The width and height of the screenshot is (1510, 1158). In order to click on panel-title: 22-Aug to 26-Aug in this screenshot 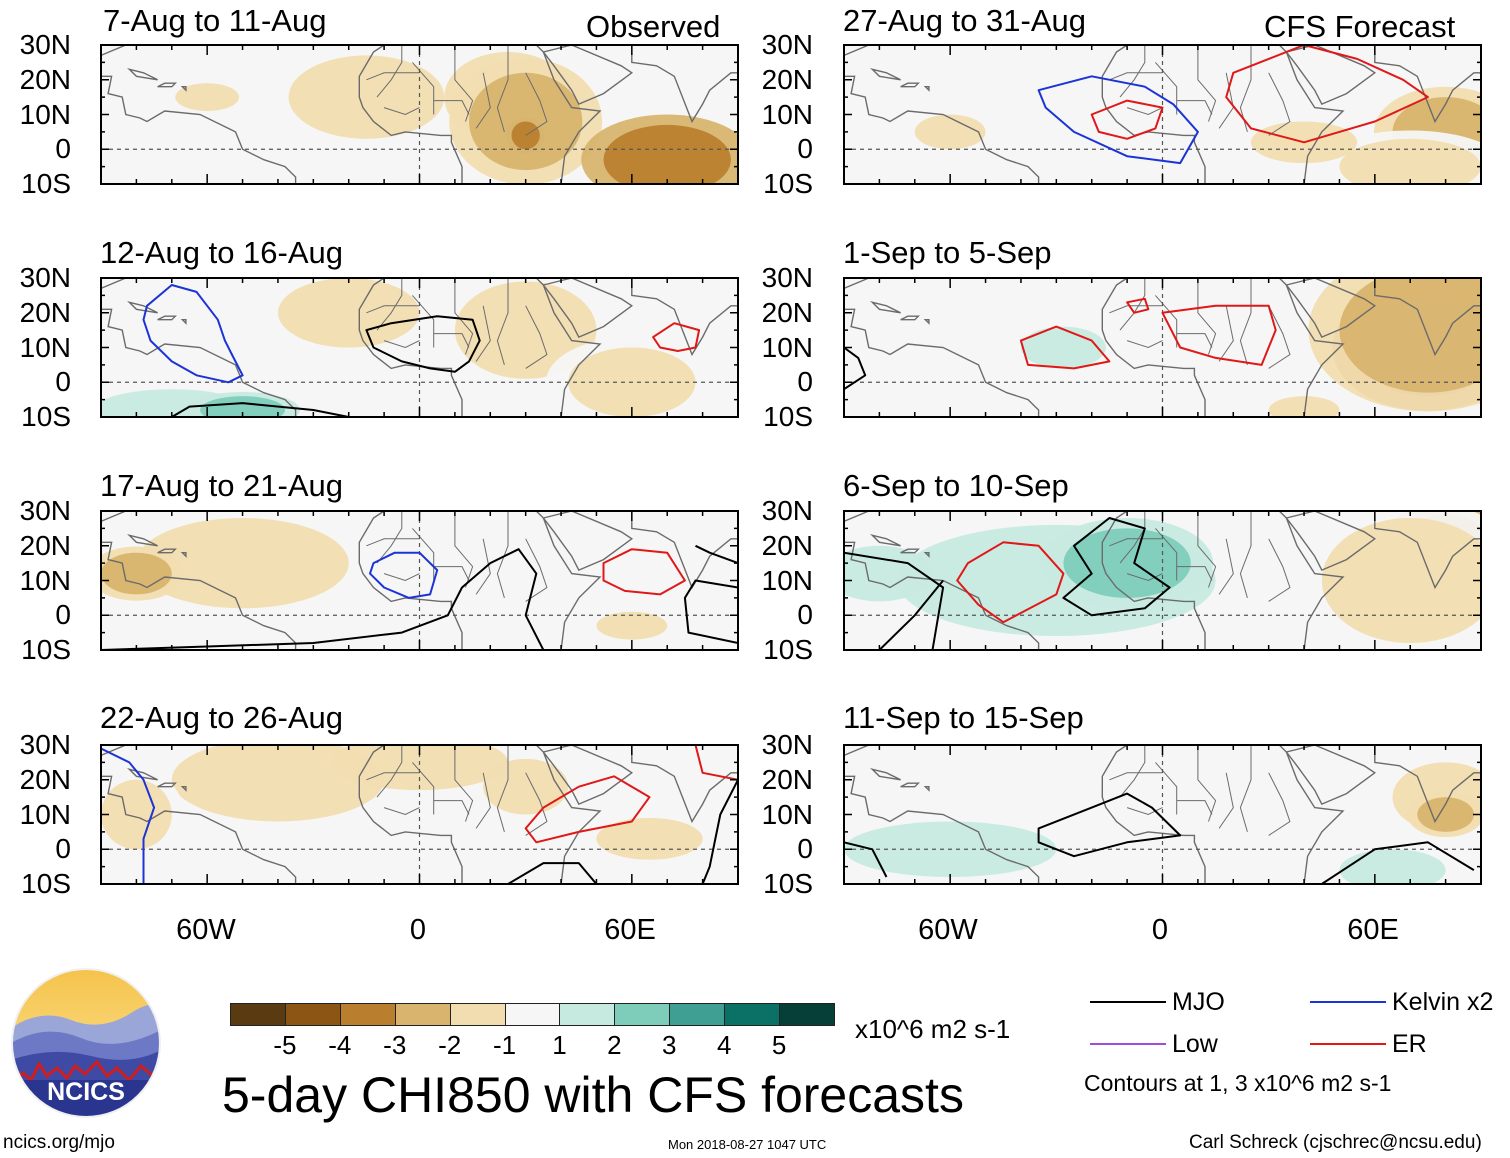, I will do `click(222, 717)`.